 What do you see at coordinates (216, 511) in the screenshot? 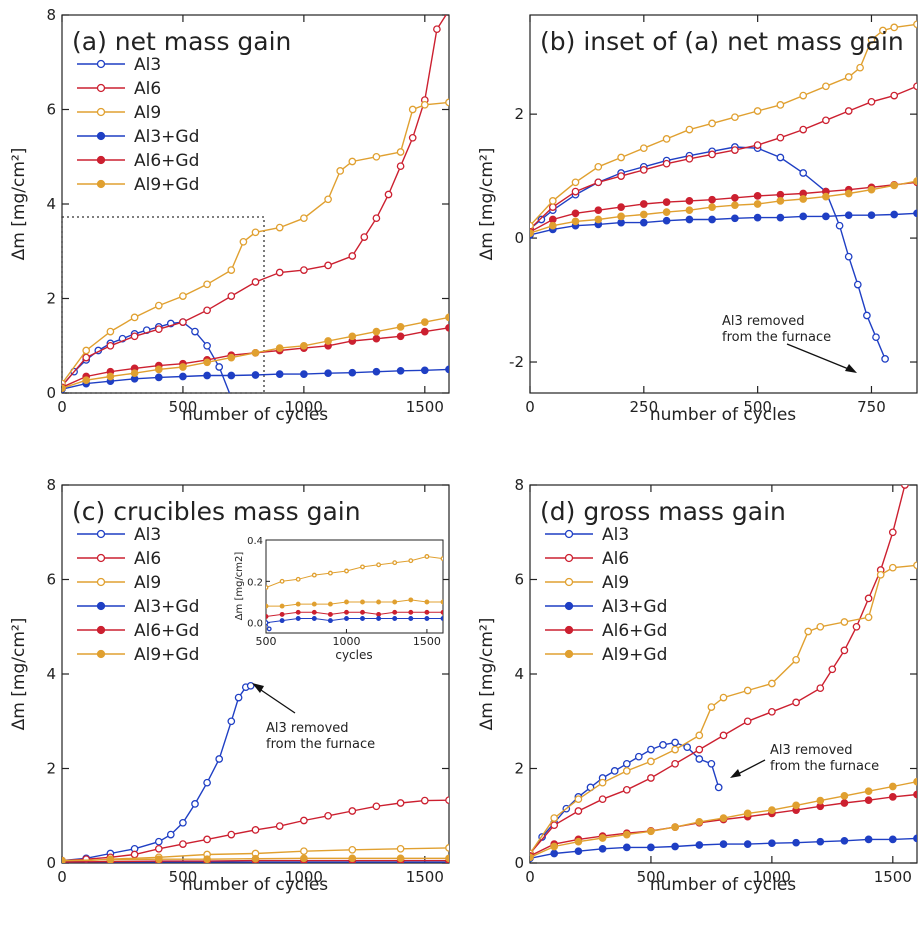
I see `chart-title: (c) crucibles mass gain` at bounding box center [216, 511].